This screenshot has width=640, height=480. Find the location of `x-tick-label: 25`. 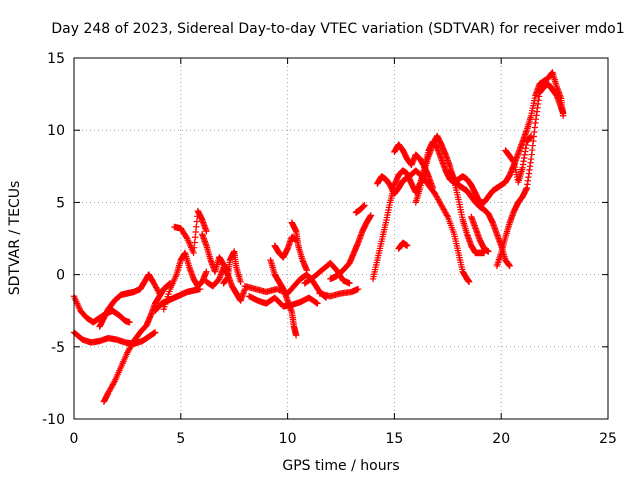

x-tick-label: 25 is located at coordinates (608, 439).